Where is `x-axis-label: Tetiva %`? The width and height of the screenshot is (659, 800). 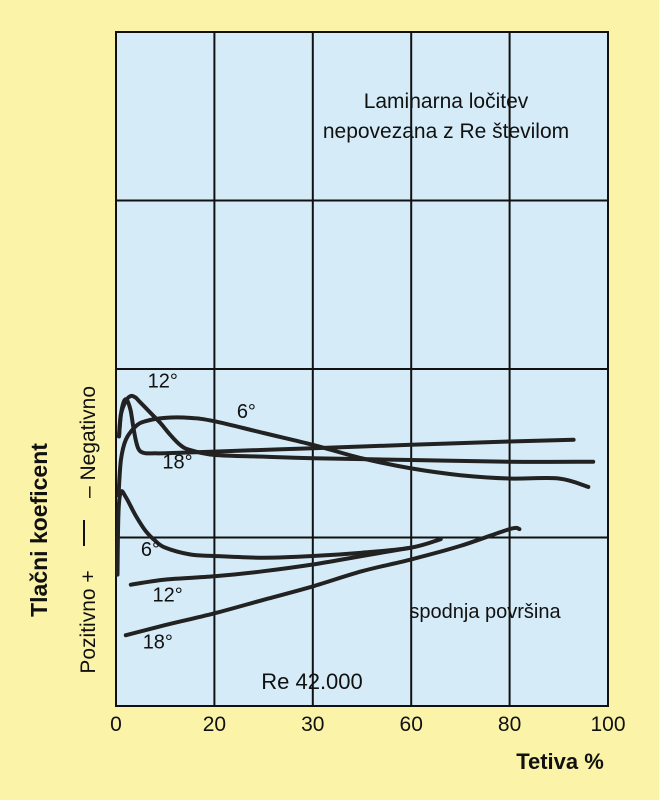
x-axis-label: Tetiva % is located at coordinates (560, 761).